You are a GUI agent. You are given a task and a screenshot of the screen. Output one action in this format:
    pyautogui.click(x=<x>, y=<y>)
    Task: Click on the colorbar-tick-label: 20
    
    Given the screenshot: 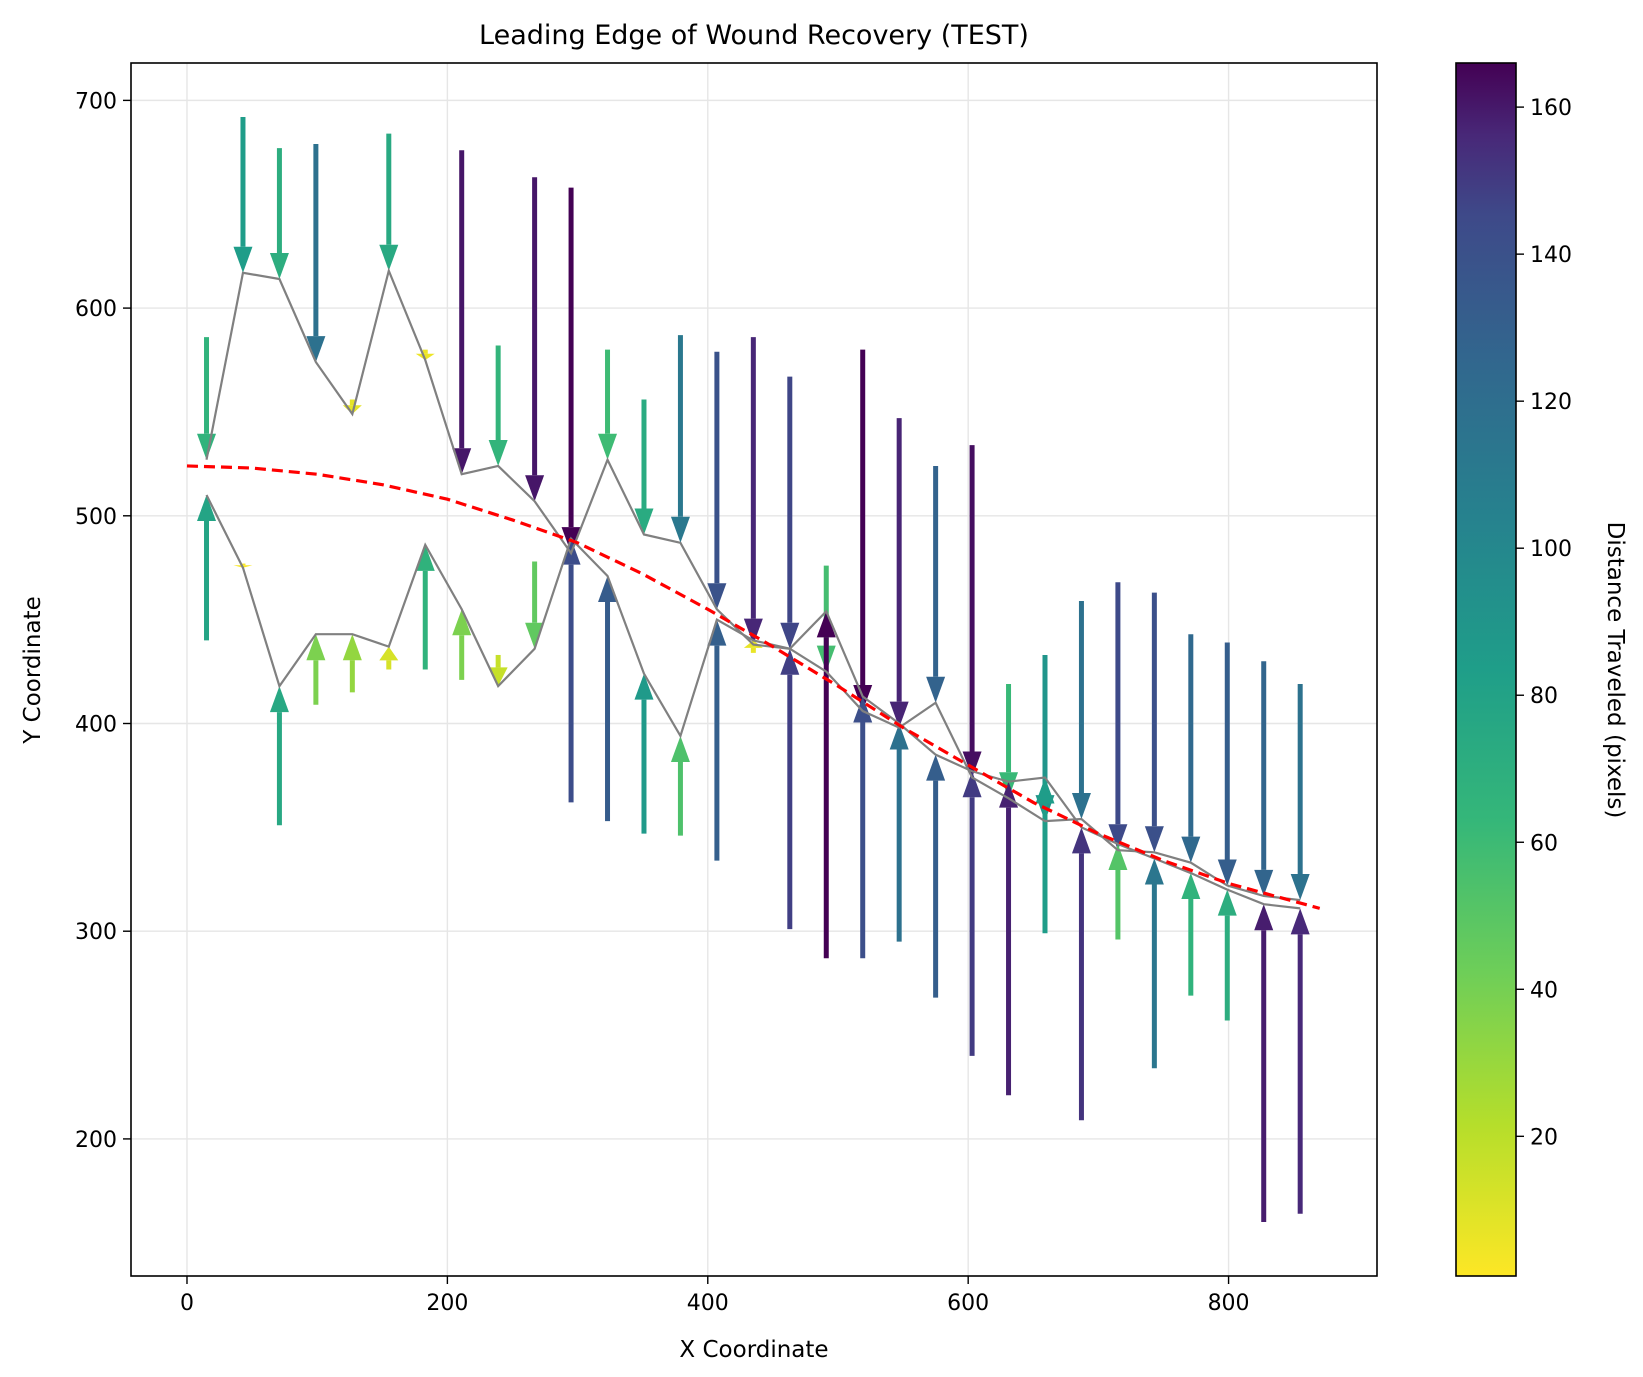 What is the action you would take?
    pyautogui.click(x=1544, y=1137)
    